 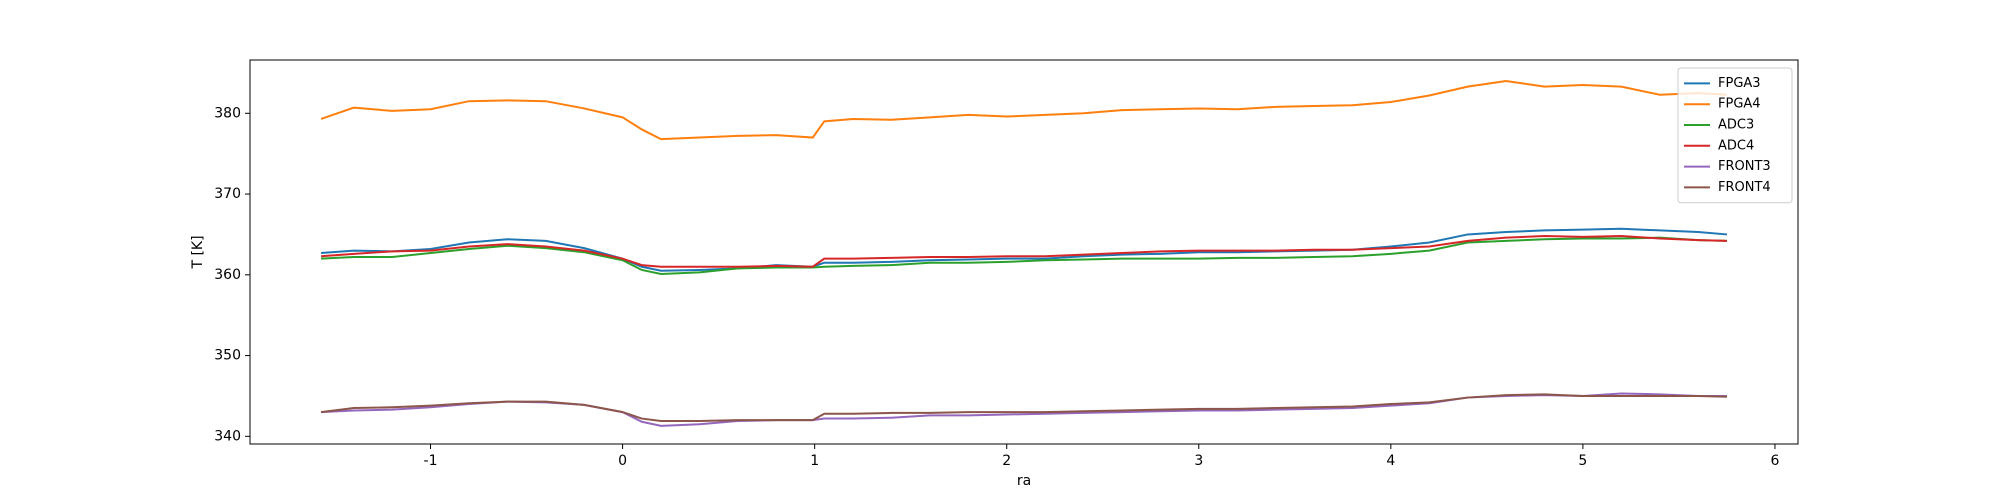 What do you see at coordinates (1736, 145) in the screenshot?
I see `legend-label: ADC4` at bounding box center [1736, 145].